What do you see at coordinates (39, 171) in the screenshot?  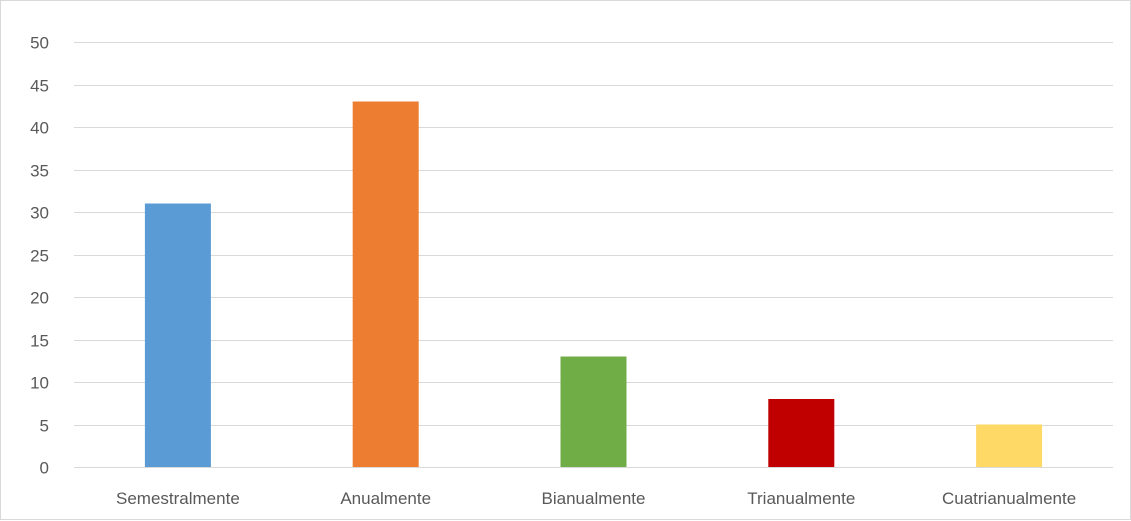 I see `y-tick-label: 35` at bounding box center [39, 171].